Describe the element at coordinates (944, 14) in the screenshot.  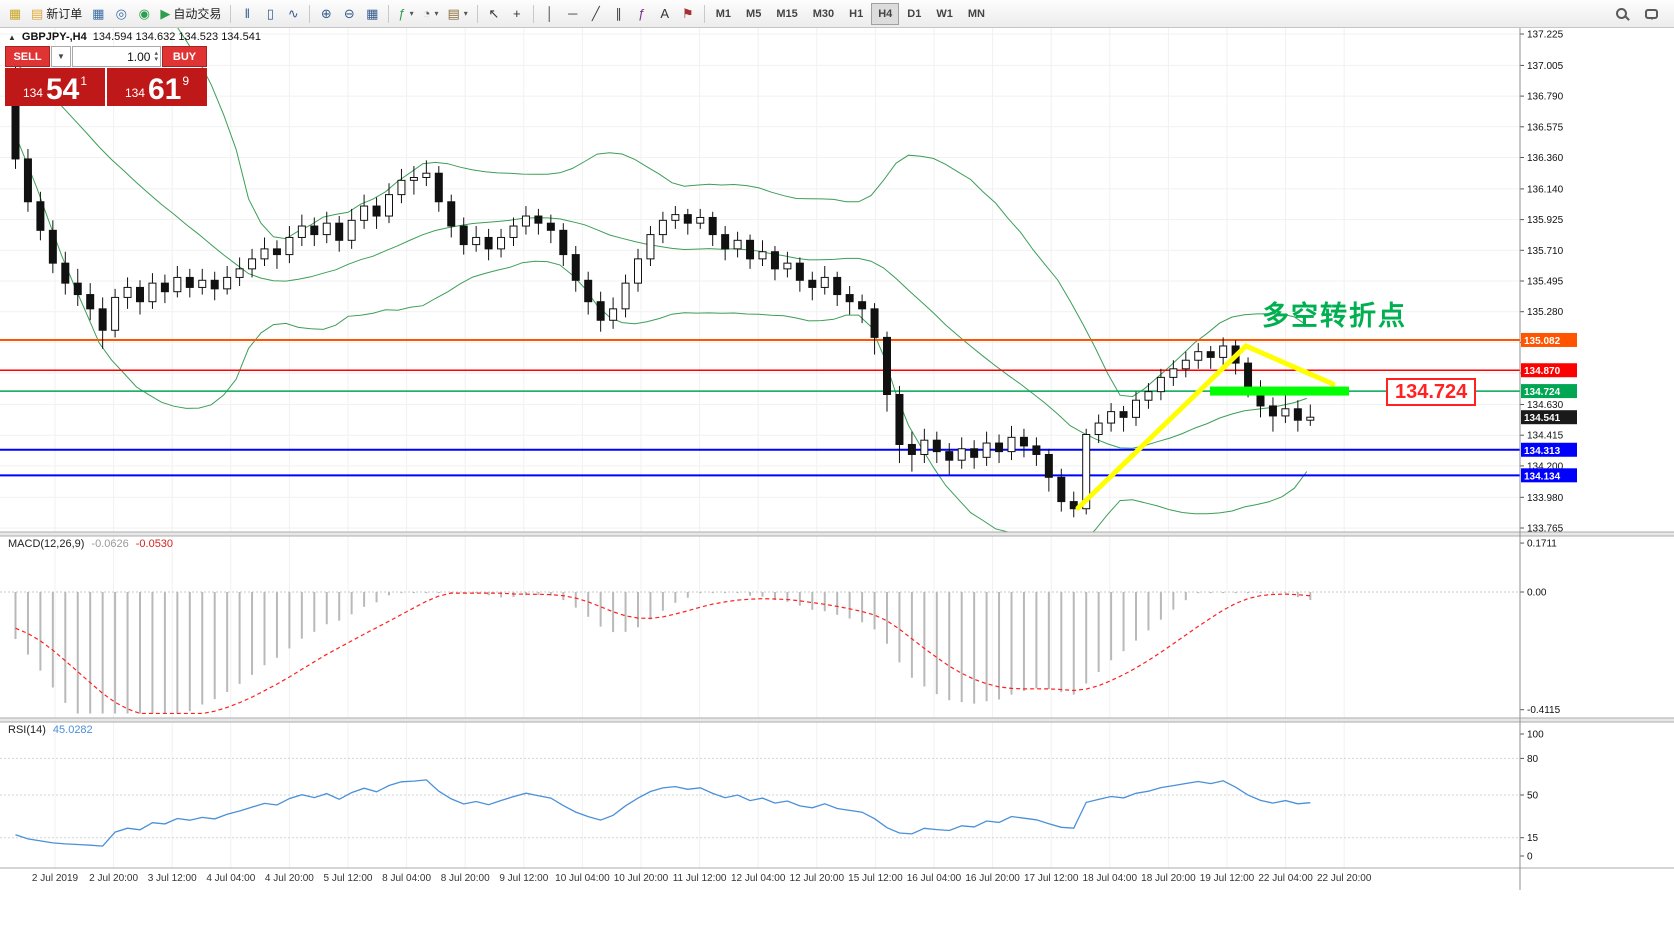
I see `timeframe-w1-button: W1` at that location.